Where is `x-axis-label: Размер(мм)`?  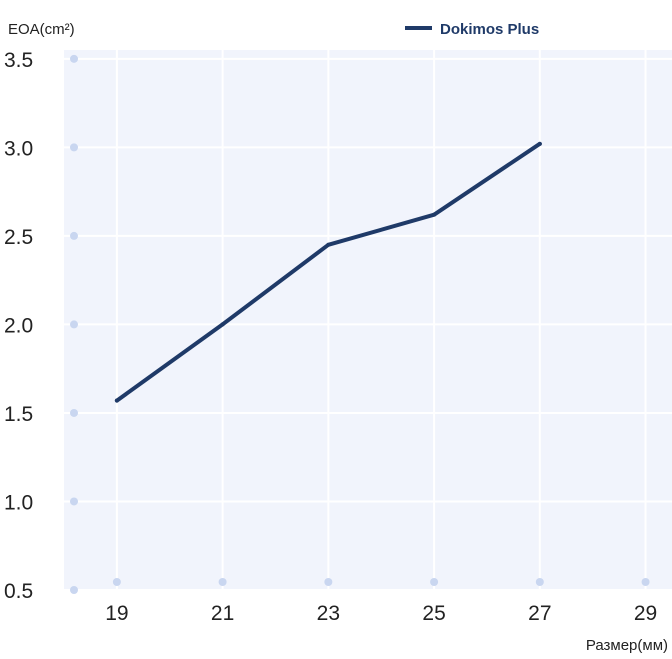
x-axis-label: Размер(мм) is located at coordinates (627, 645).